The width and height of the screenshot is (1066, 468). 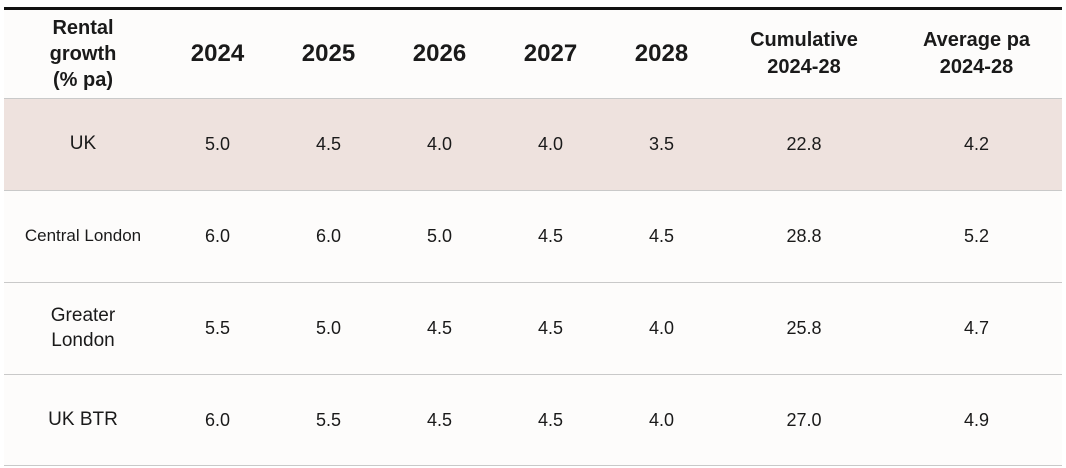 What do you see at coordinates (83, 420) in the screenshot?
I see `row-label: UK BTR` at bounding box center [83, 420].